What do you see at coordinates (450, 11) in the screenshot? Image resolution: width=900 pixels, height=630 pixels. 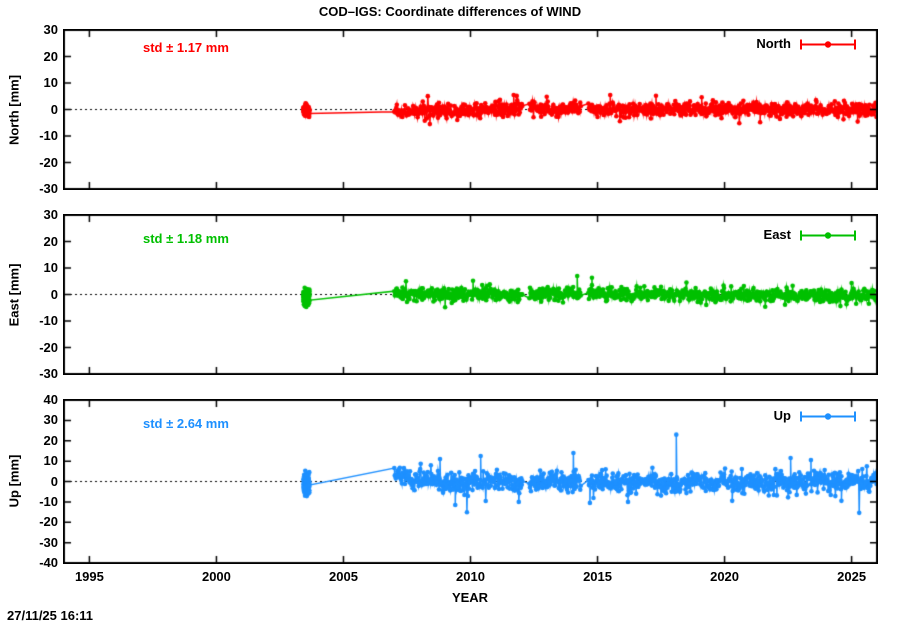 I see `chart-title: COD–IGS: Coordinate differences of WIND` at bounding box center [450, 11].